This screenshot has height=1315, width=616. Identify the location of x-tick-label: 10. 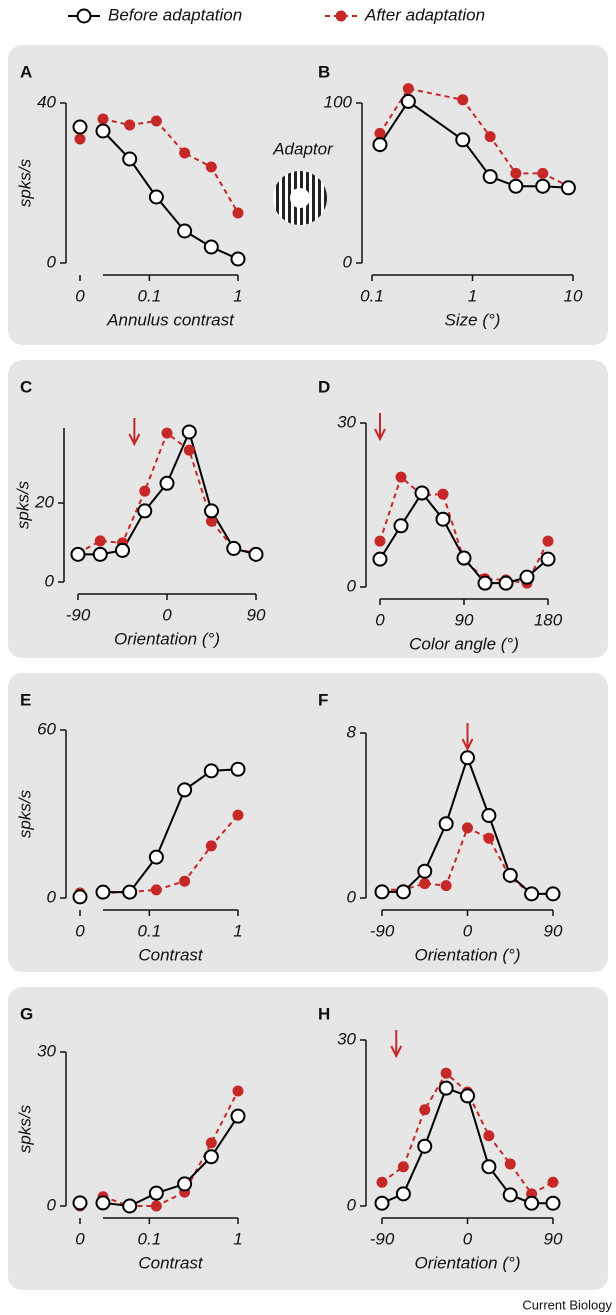
(573, 295).